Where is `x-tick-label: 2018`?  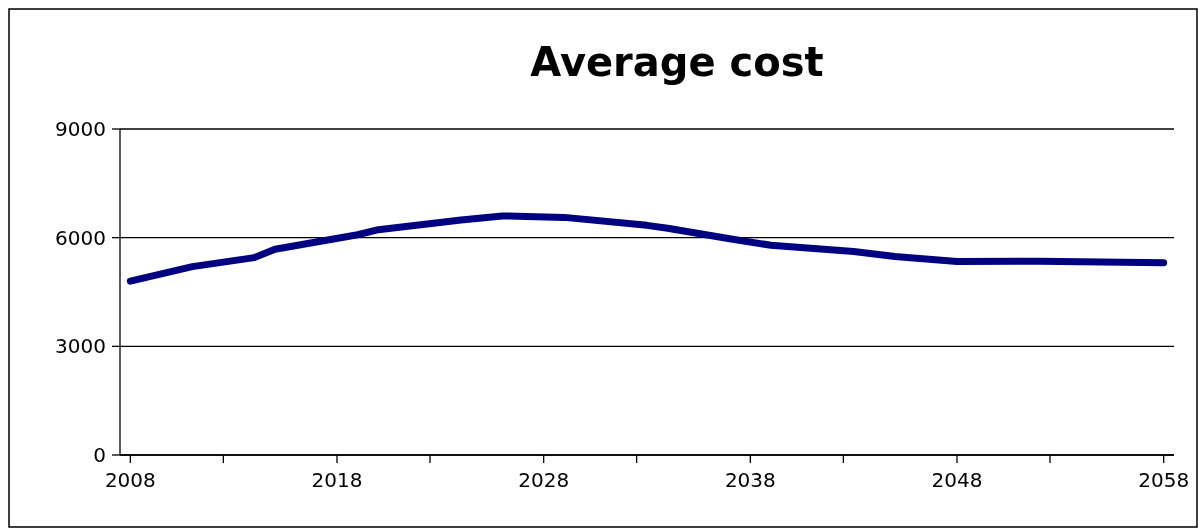 x-tick-label: 2018 is located at coordinates (337, 480).